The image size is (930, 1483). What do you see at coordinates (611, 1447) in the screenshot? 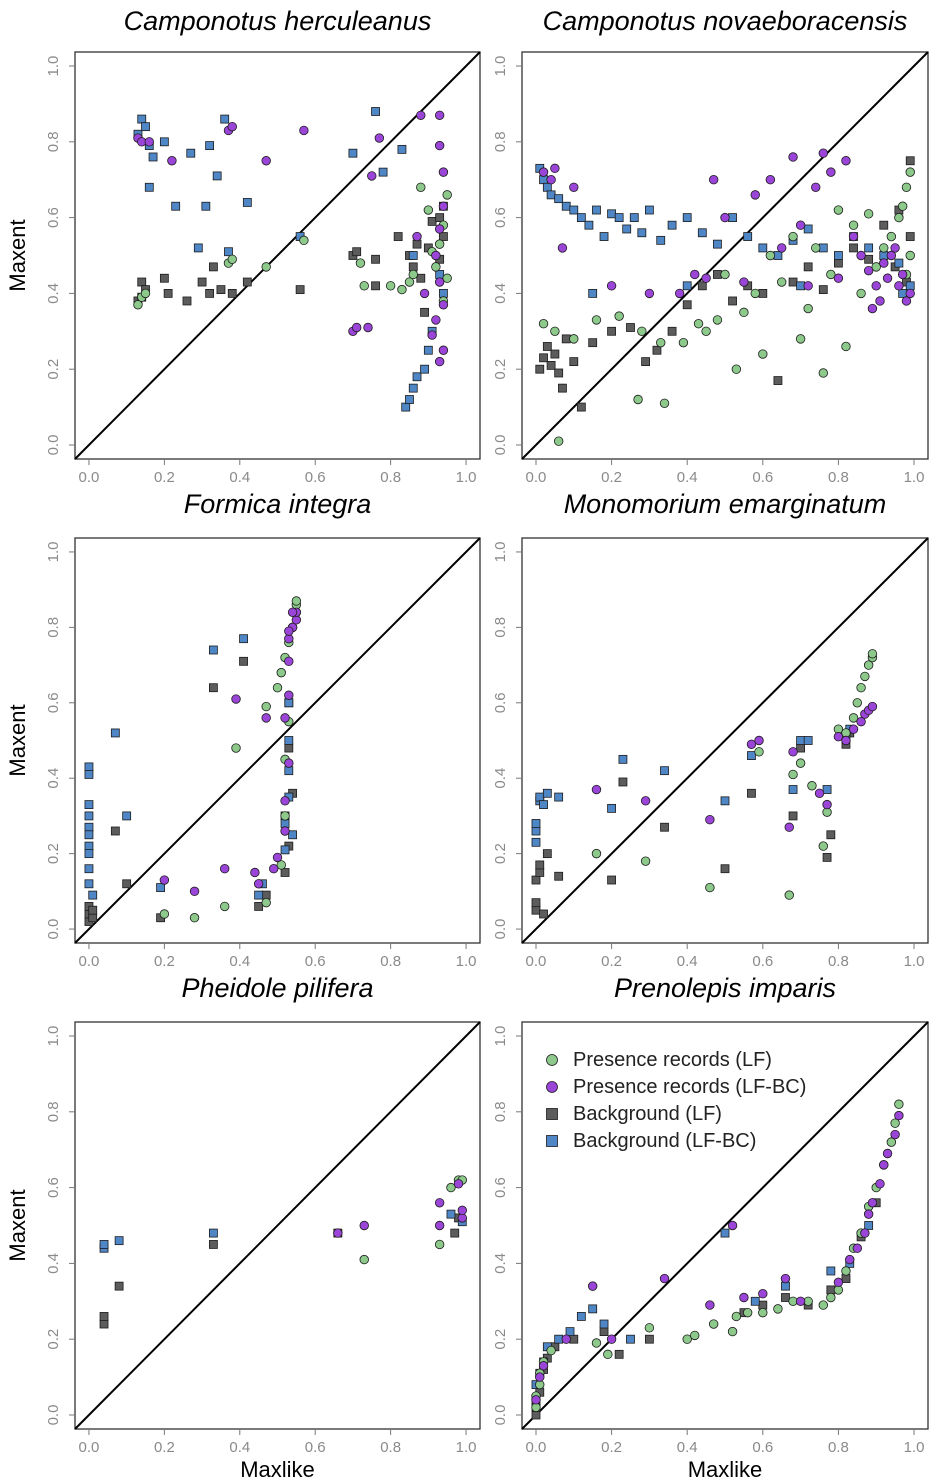
I see `x-tick-label: 0.2` at bounding box center [611, 1447].